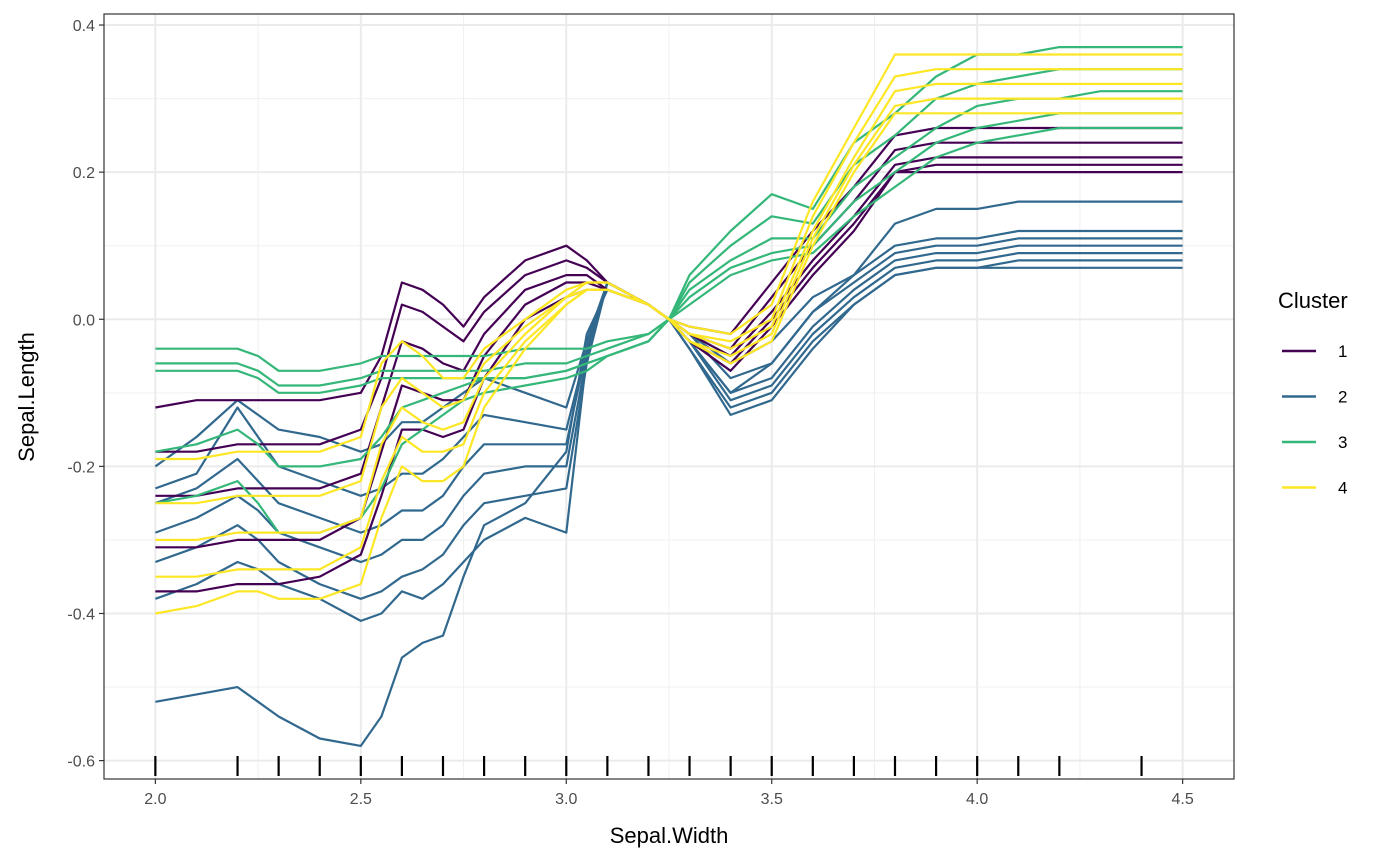 The image size is (1400, 865). I want to click on y-tick-label: -0.2, so click(81, 467).